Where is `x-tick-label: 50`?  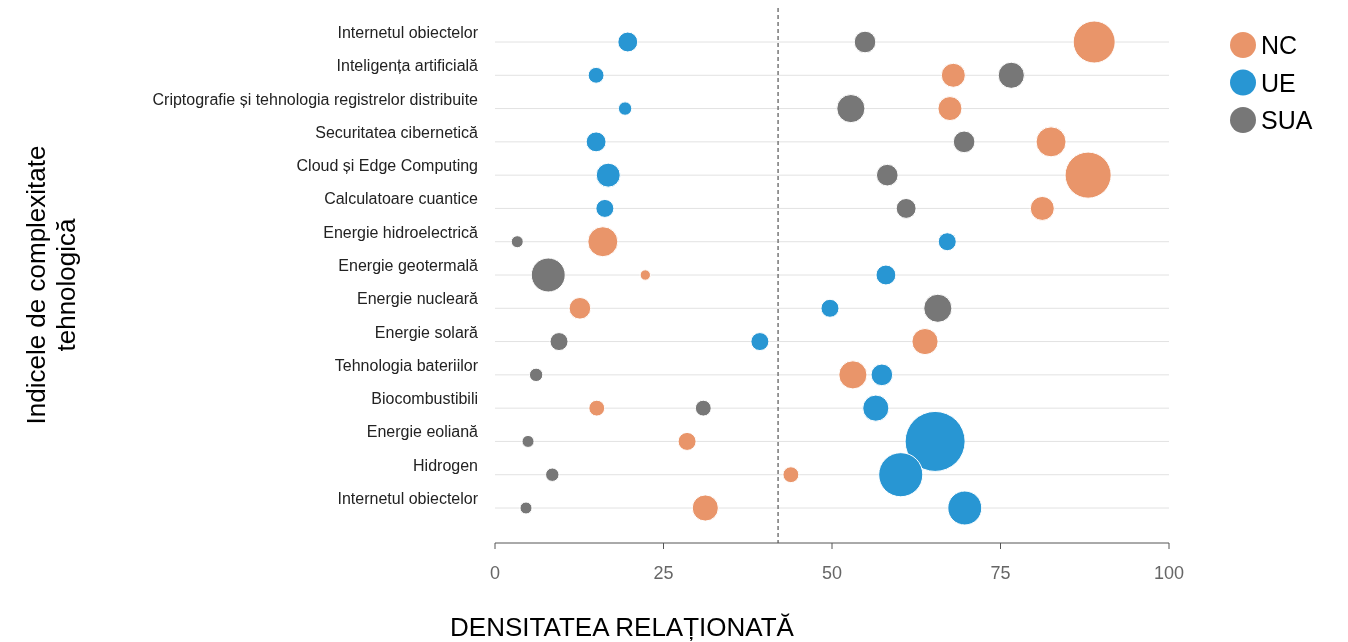
x-tick-label: 50 is located at coordinates (832, 573).